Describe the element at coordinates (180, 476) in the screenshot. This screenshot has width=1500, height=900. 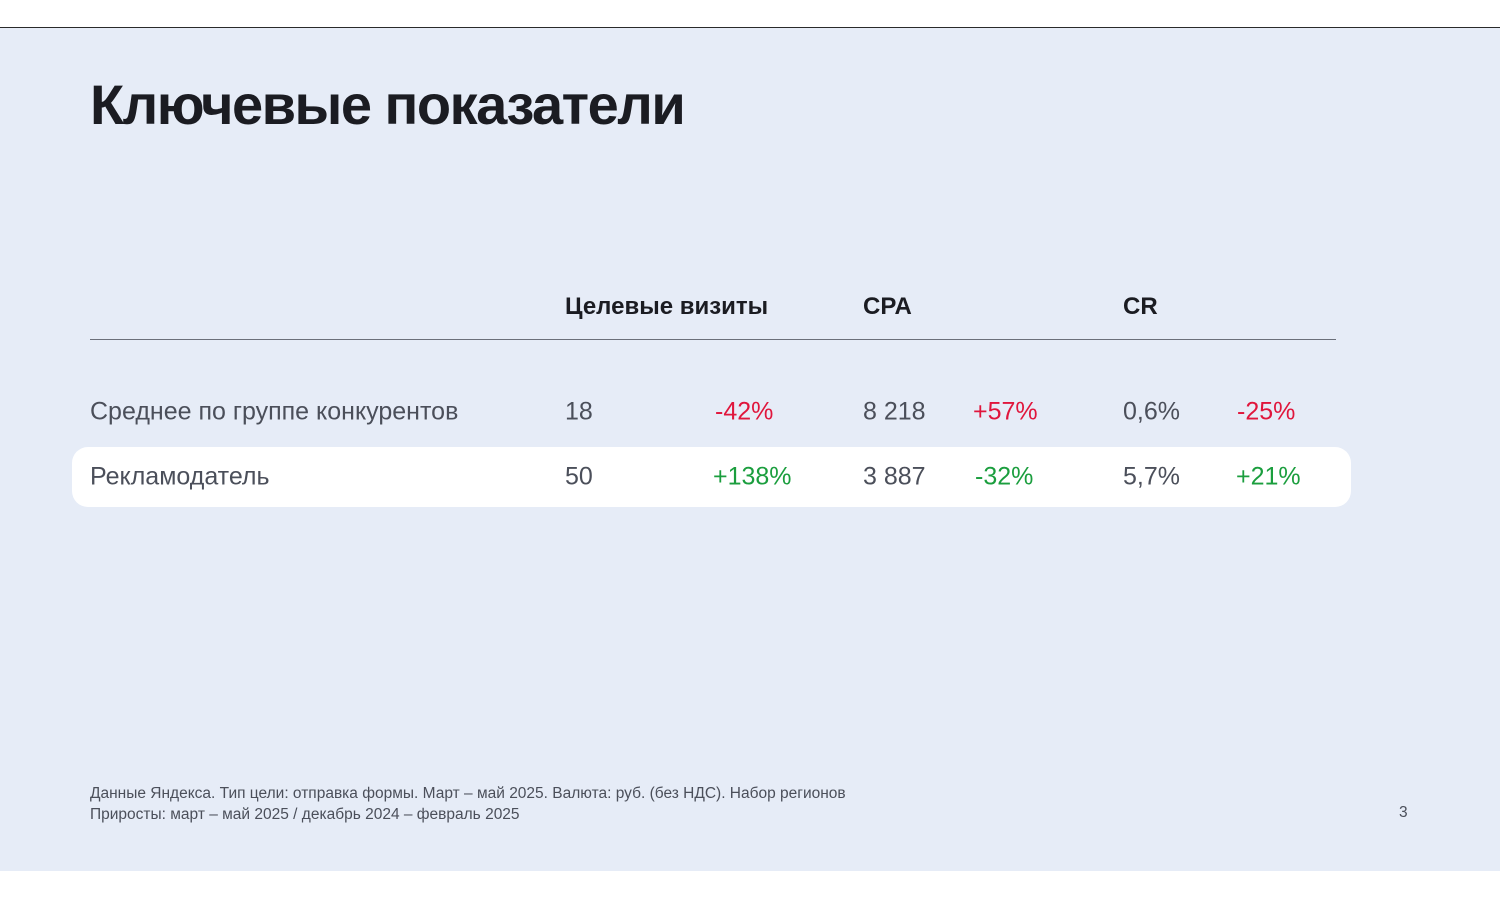
I see `row-label: Рекламодатель` at that location.